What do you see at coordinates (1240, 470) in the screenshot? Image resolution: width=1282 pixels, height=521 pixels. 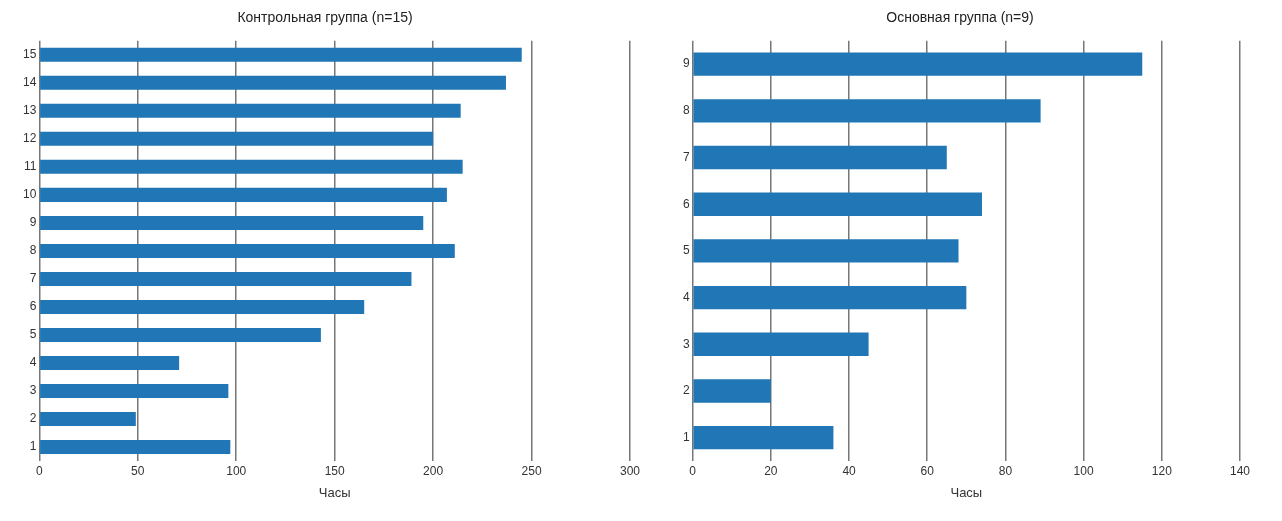 I see `x-tick-label: 140` at bounding box center [1240, 470].